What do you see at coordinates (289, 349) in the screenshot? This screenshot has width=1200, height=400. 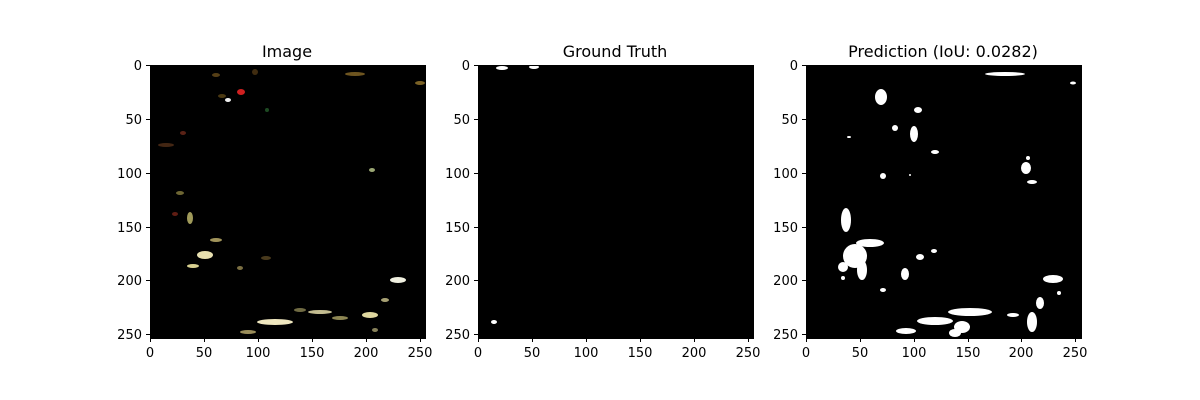 I see `panel-image-x-ticks: 0 50 100 150 200 250` at bounding box center [289, 349].